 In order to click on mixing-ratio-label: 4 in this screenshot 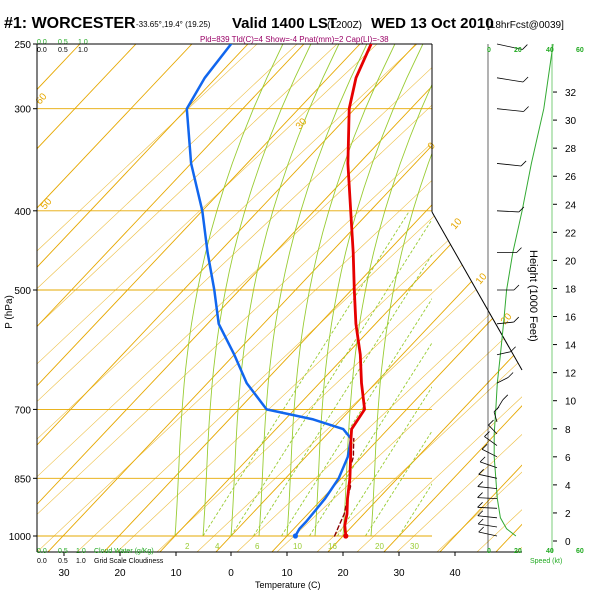, I will do `click(217, 546)`.